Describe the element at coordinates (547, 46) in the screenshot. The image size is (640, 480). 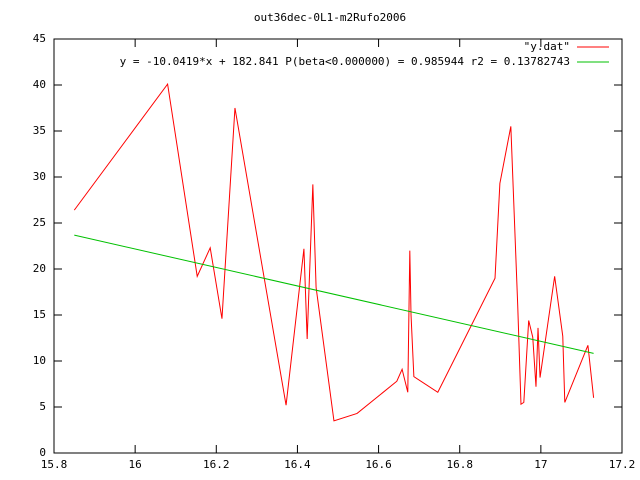
I see `legend-label: "y.dat"` at that location.